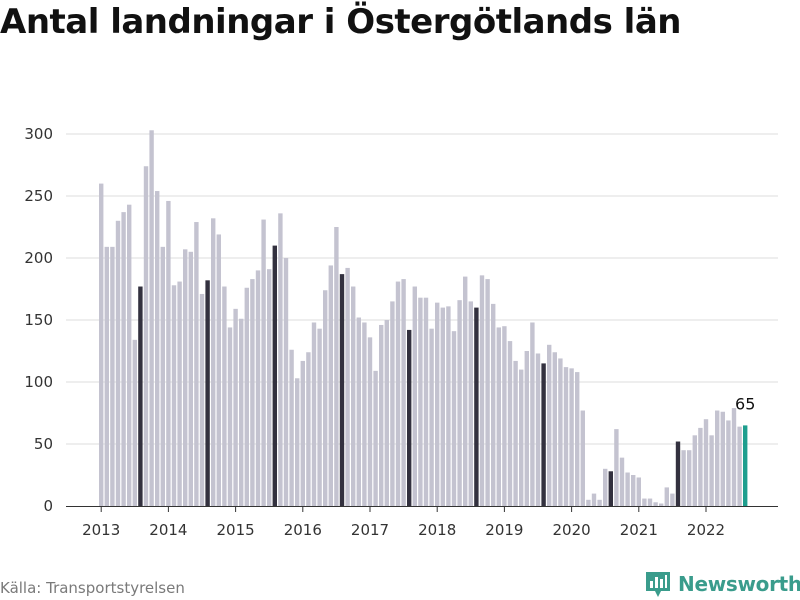 This screenshot has width=800, height=600. I want to click on last-value-label: 65, so click(745, 403).